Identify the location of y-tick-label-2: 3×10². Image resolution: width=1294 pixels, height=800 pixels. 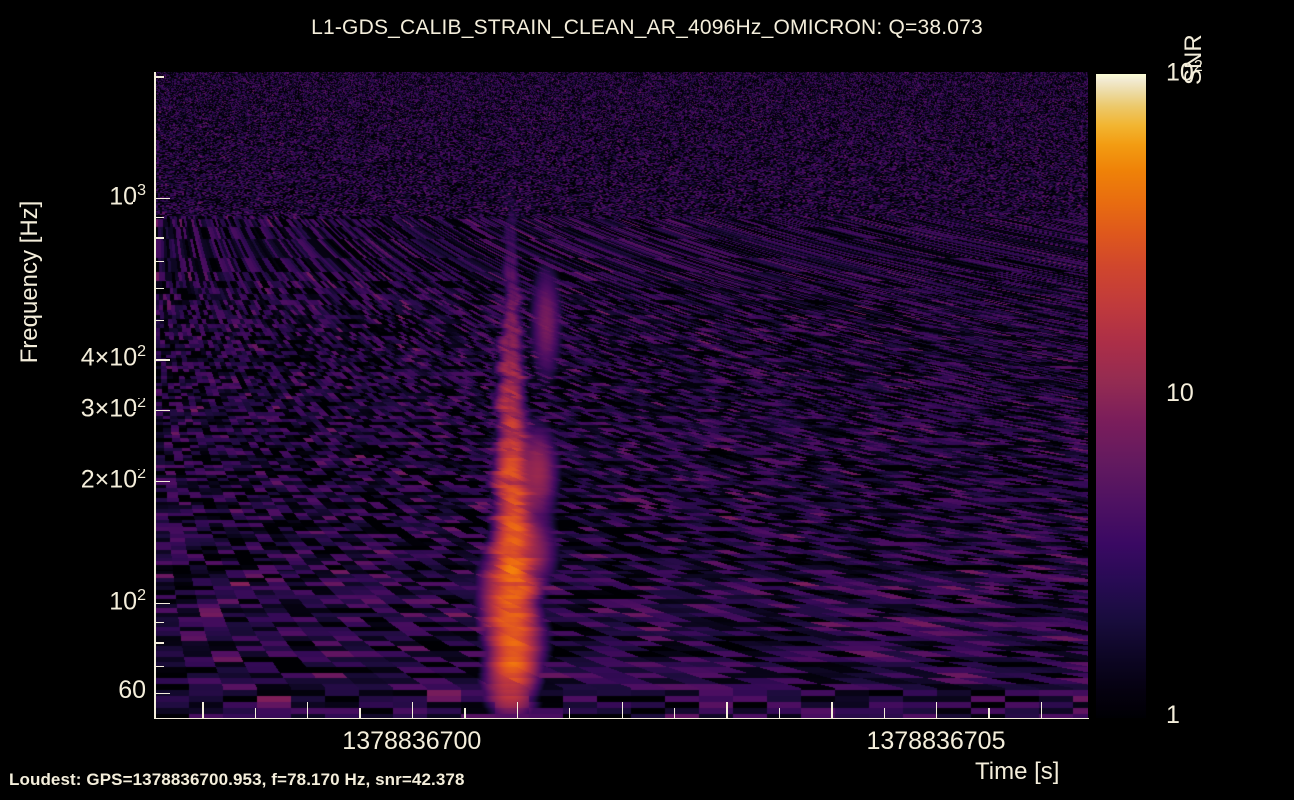
(113, 408).